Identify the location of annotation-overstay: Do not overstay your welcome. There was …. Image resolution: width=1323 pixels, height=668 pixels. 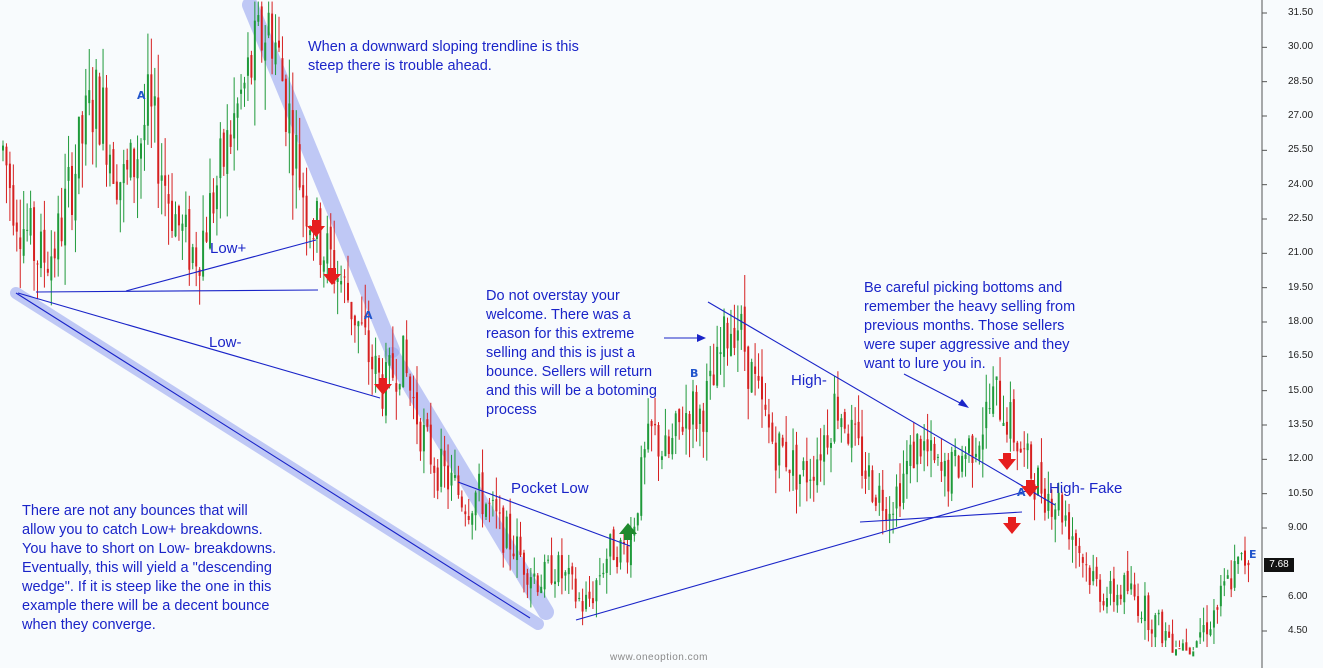
(571, 353).